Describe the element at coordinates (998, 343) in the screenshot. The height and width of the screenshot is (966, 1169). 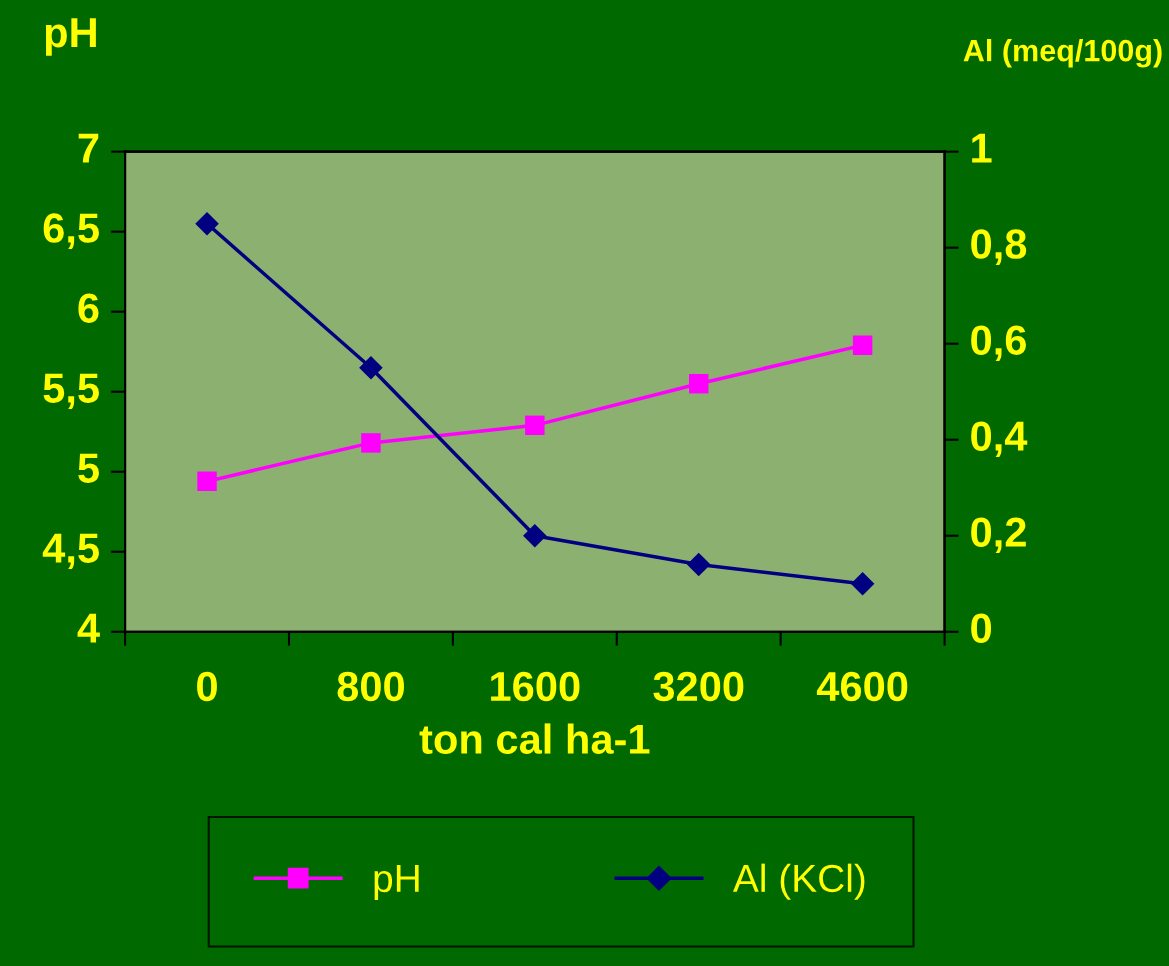
I see `y2-tick-label: 0,6` at that location.